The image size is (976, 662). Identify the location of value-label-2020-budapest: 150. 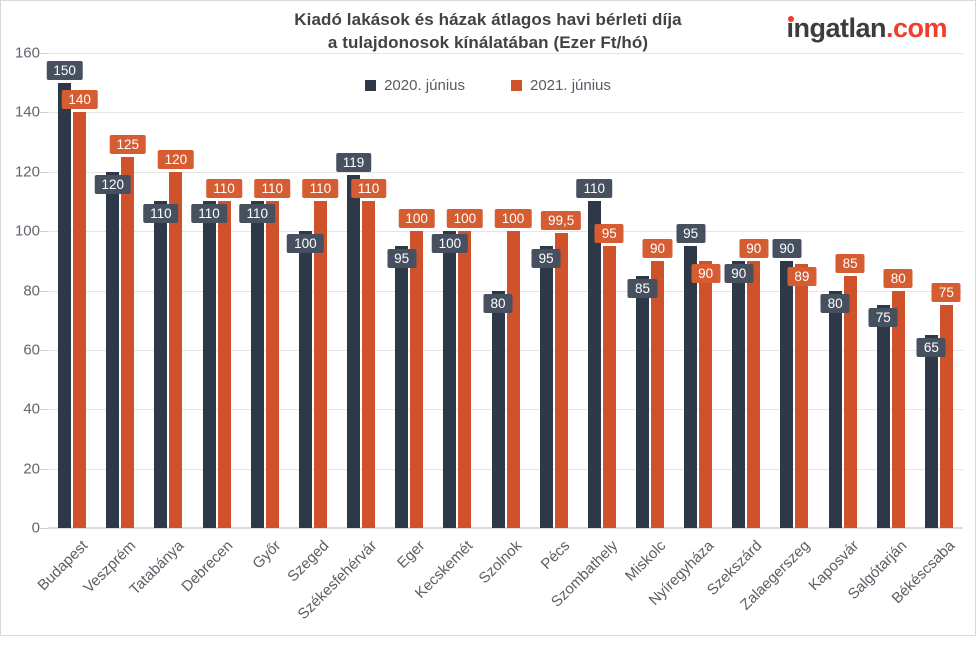
(64, 70).